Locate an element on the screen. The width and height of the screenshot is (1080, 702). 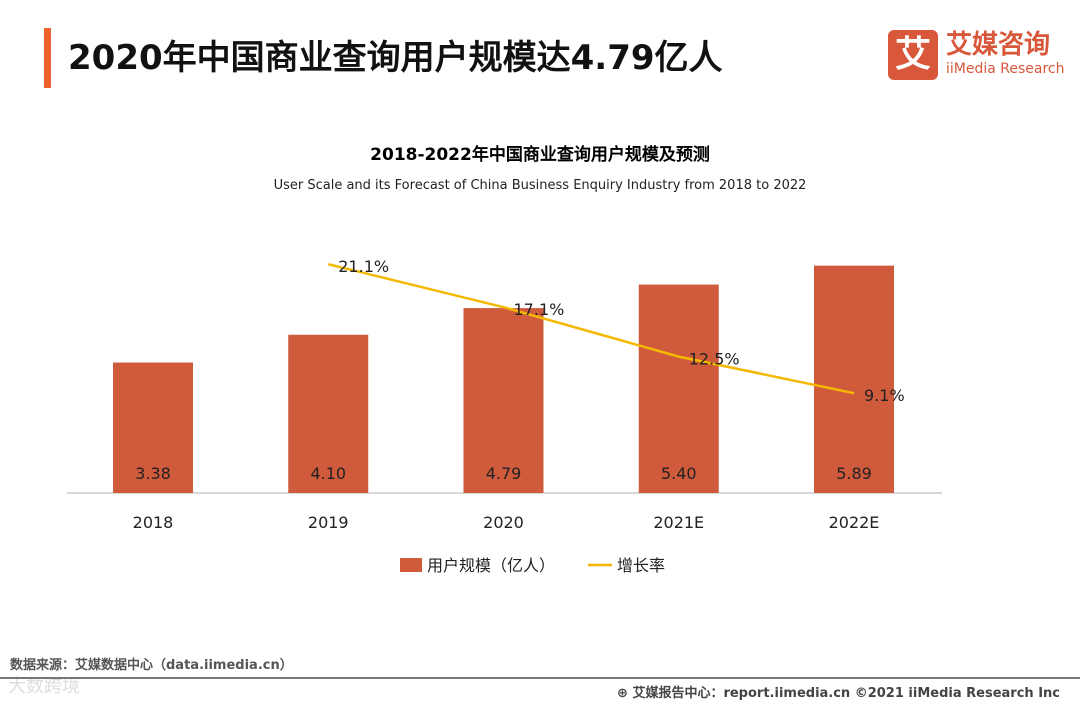
growth-line is located at coordinates (591, 328).